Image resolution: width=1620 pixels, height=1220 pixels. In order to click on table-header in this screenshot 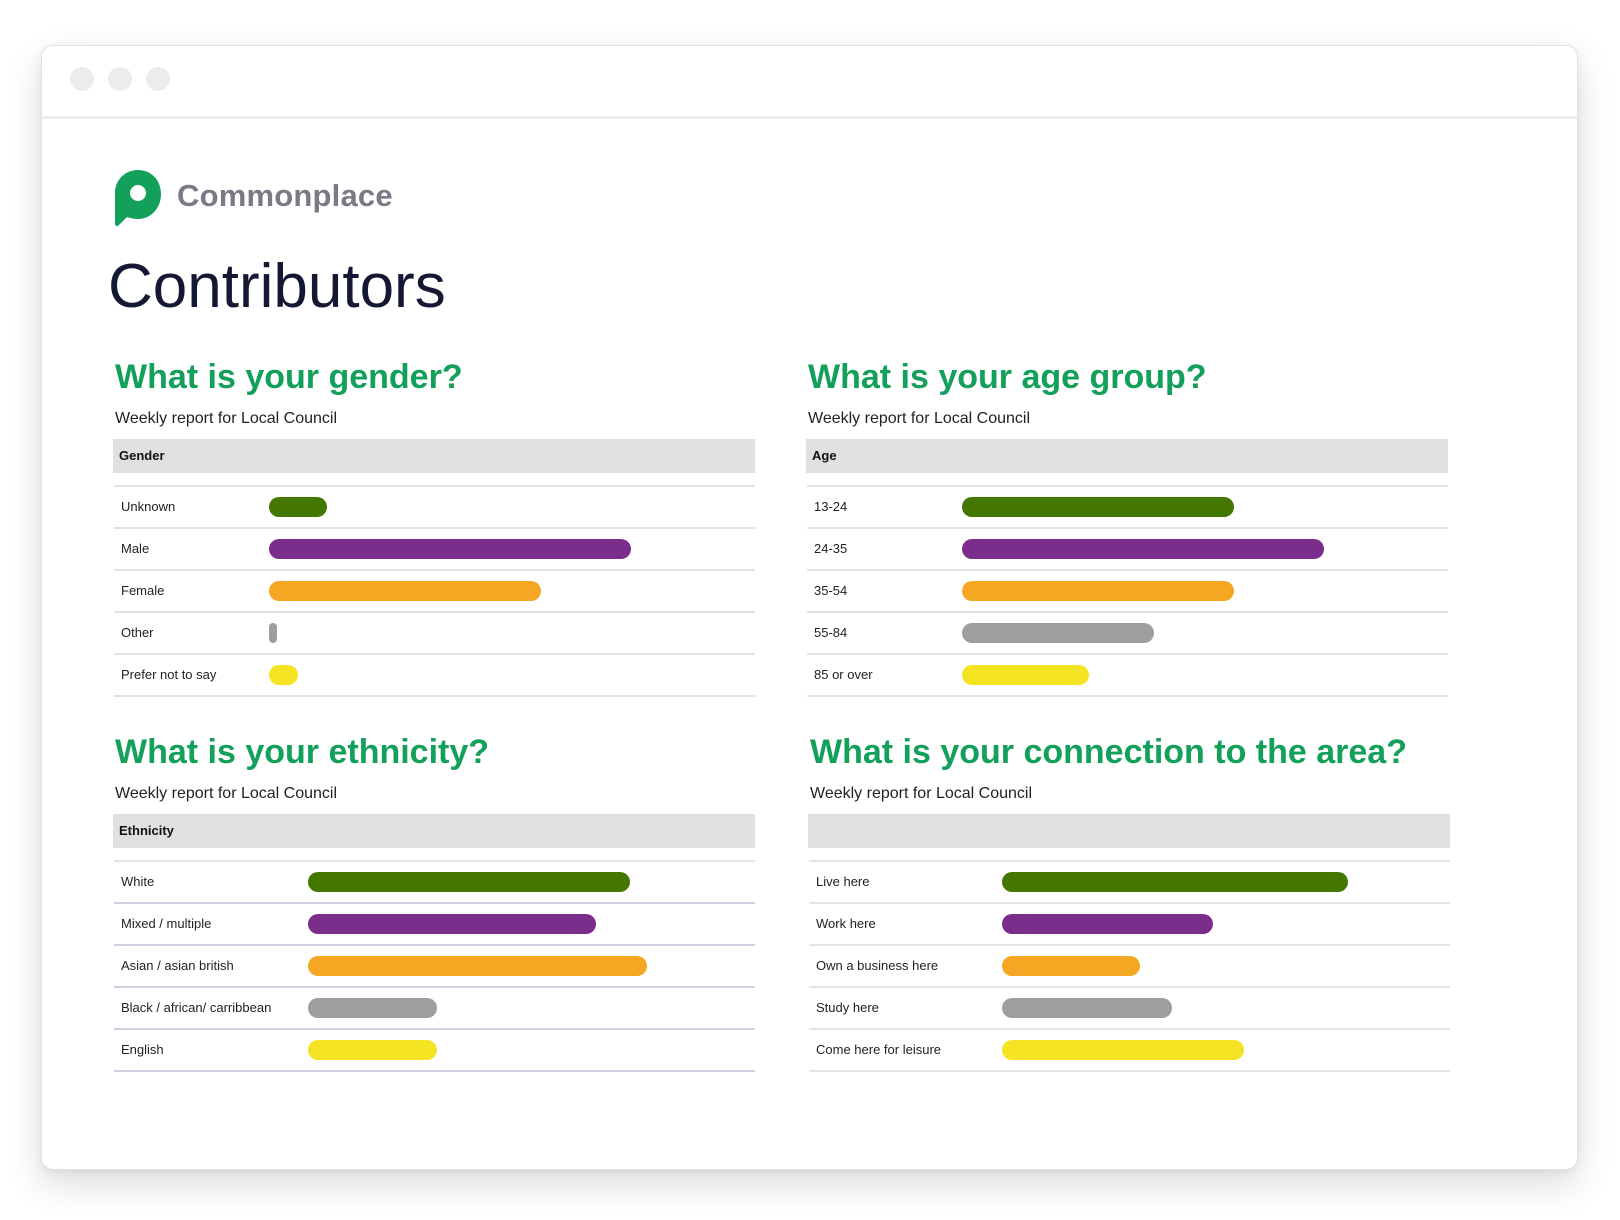, I will do `click(1129, 831)`.